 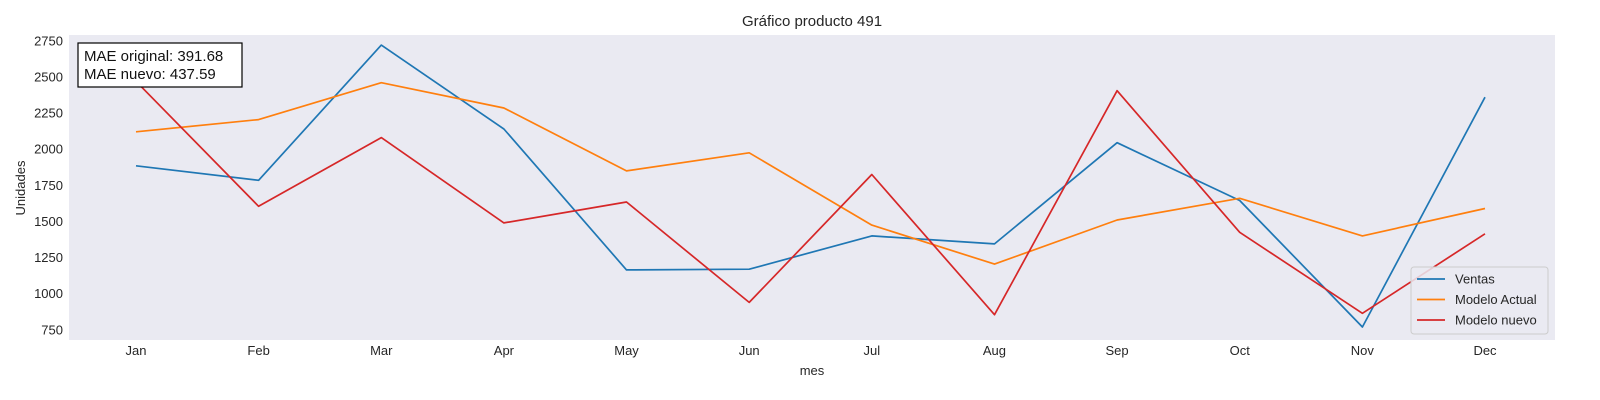 What do you see at coordinates (812, 370) in the screenshot?
I see `x-axis-label: mes` at bounding box center [812, 370].